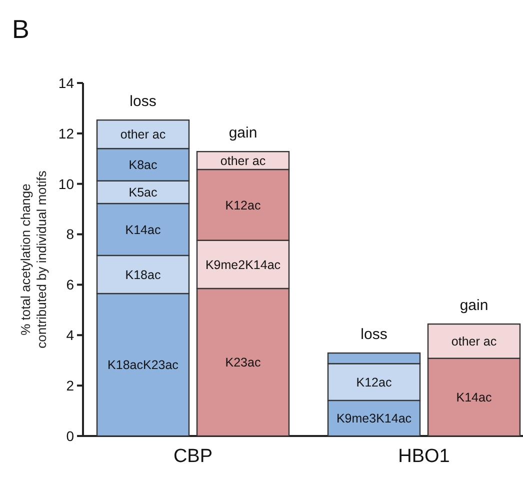 The height and width of the screenshot is (481, 523). What do you see at coordinates (66, 184) in the screenshot?
I see `y-tick-label: 10` at bounding box center [66, 184].